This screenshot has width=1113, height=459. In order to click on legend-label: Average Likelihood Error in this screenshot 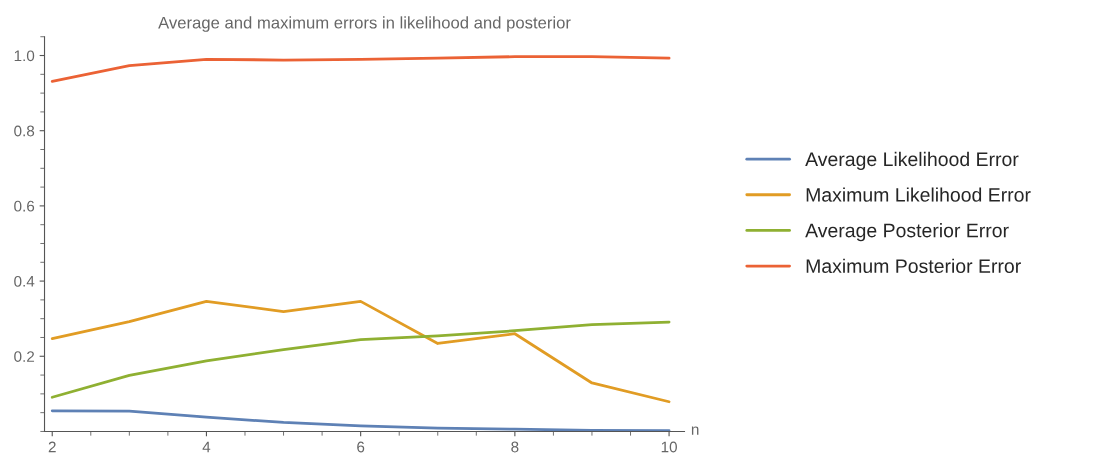, I will do `click(912, 160)`.